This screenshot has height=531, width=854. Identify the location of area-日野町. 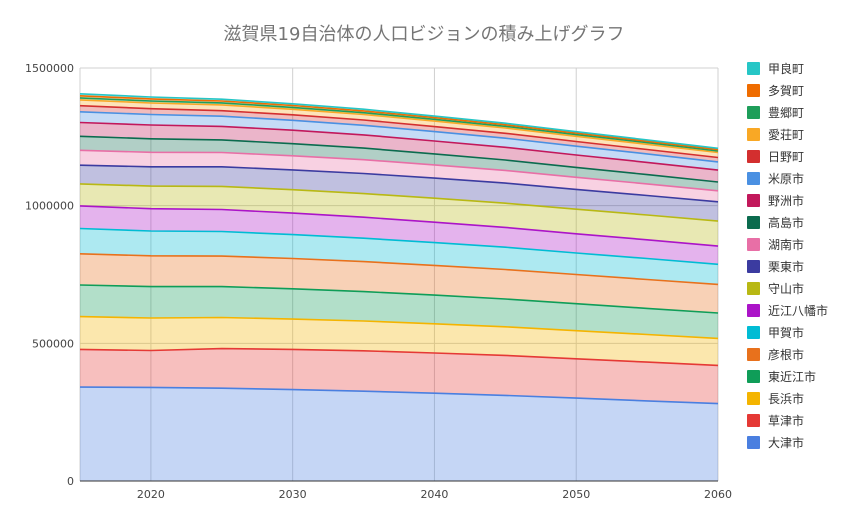
(399, 133).